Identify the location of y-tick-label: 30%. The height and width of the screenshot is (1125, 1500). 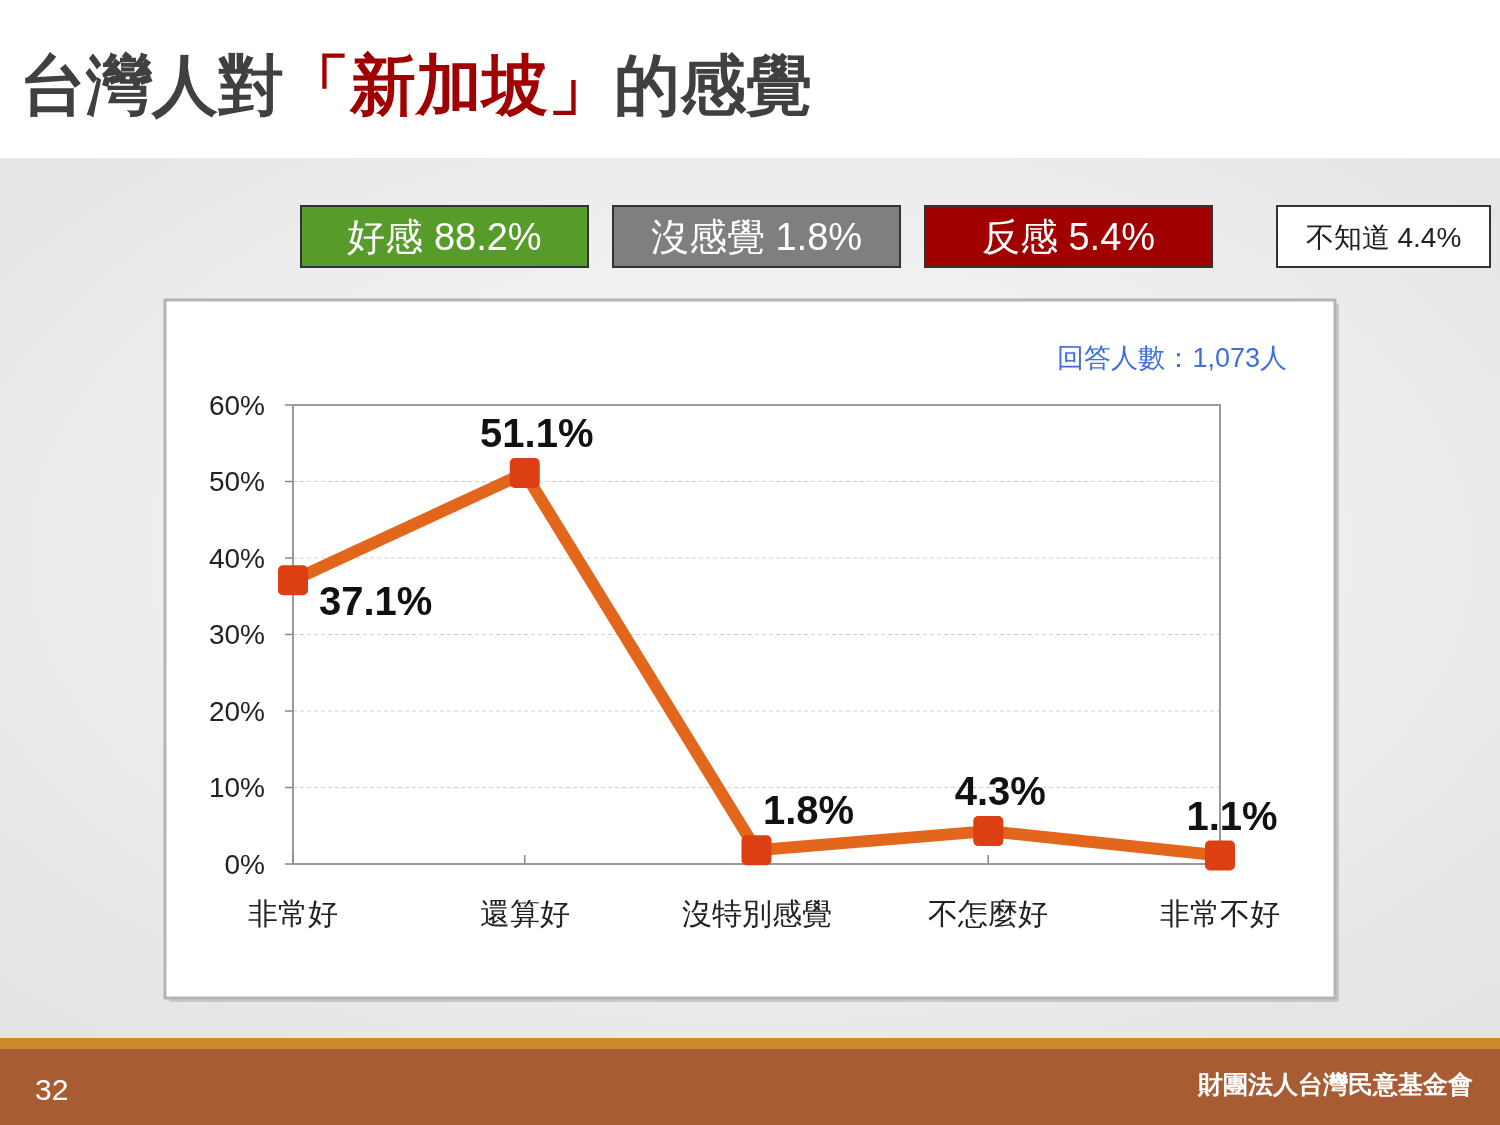
(236, 634).